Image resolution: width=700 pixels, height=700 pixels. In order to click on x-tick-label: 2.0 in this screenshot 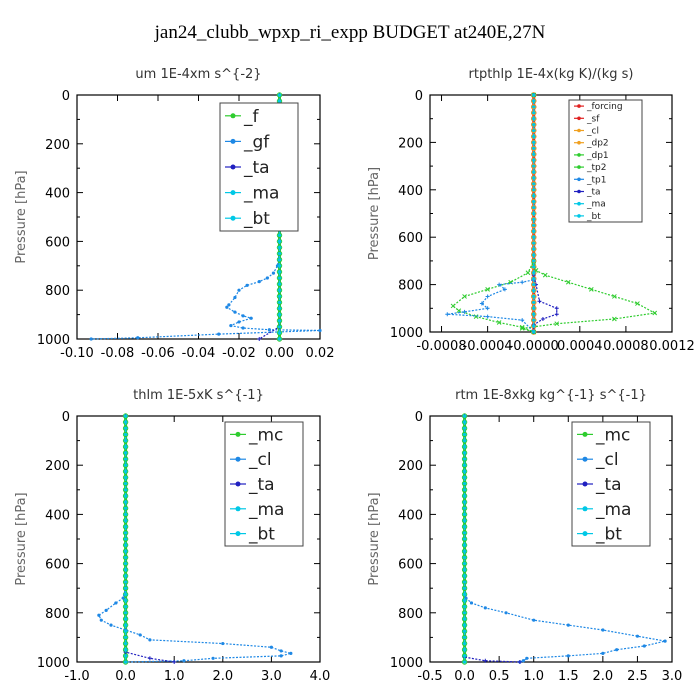, I will do `click(222, 676)`.